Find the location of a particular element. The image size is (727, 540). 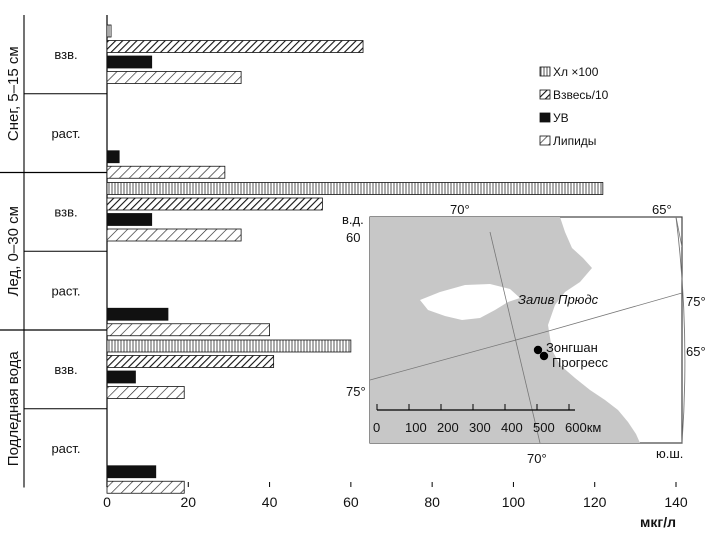

lon-label-top-65: 65° is located at coordinates (662, 209).